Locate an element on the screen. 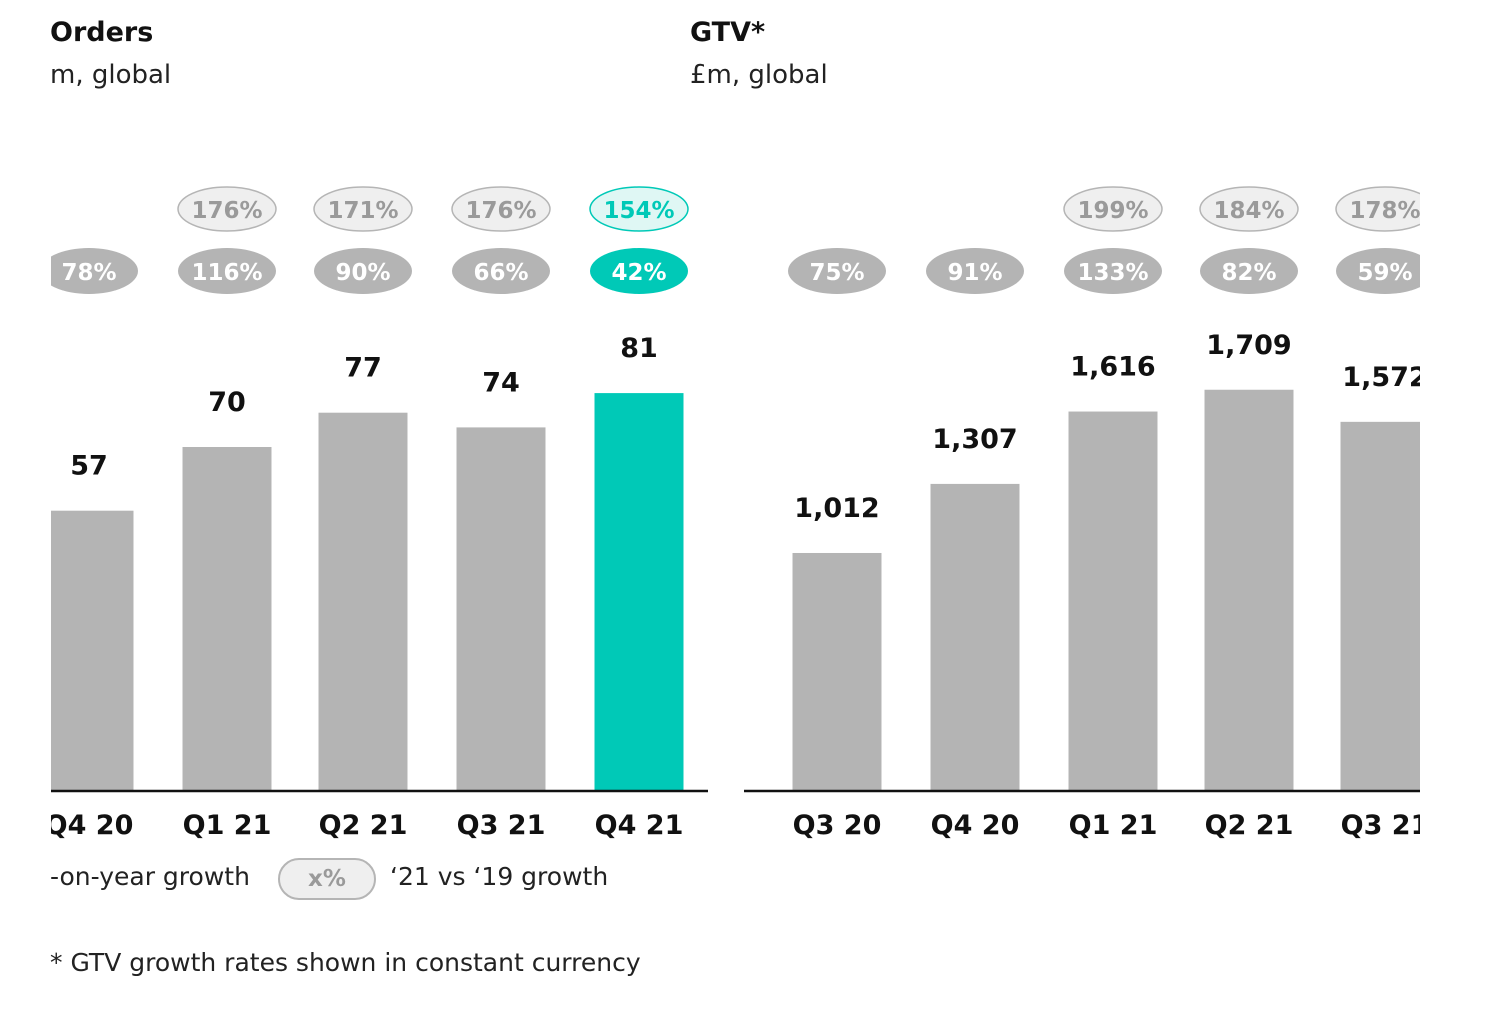 This screenshot has width=1500, height=1011. gtv-vs2019-label: 199% is located at coordinates (1112, 211).